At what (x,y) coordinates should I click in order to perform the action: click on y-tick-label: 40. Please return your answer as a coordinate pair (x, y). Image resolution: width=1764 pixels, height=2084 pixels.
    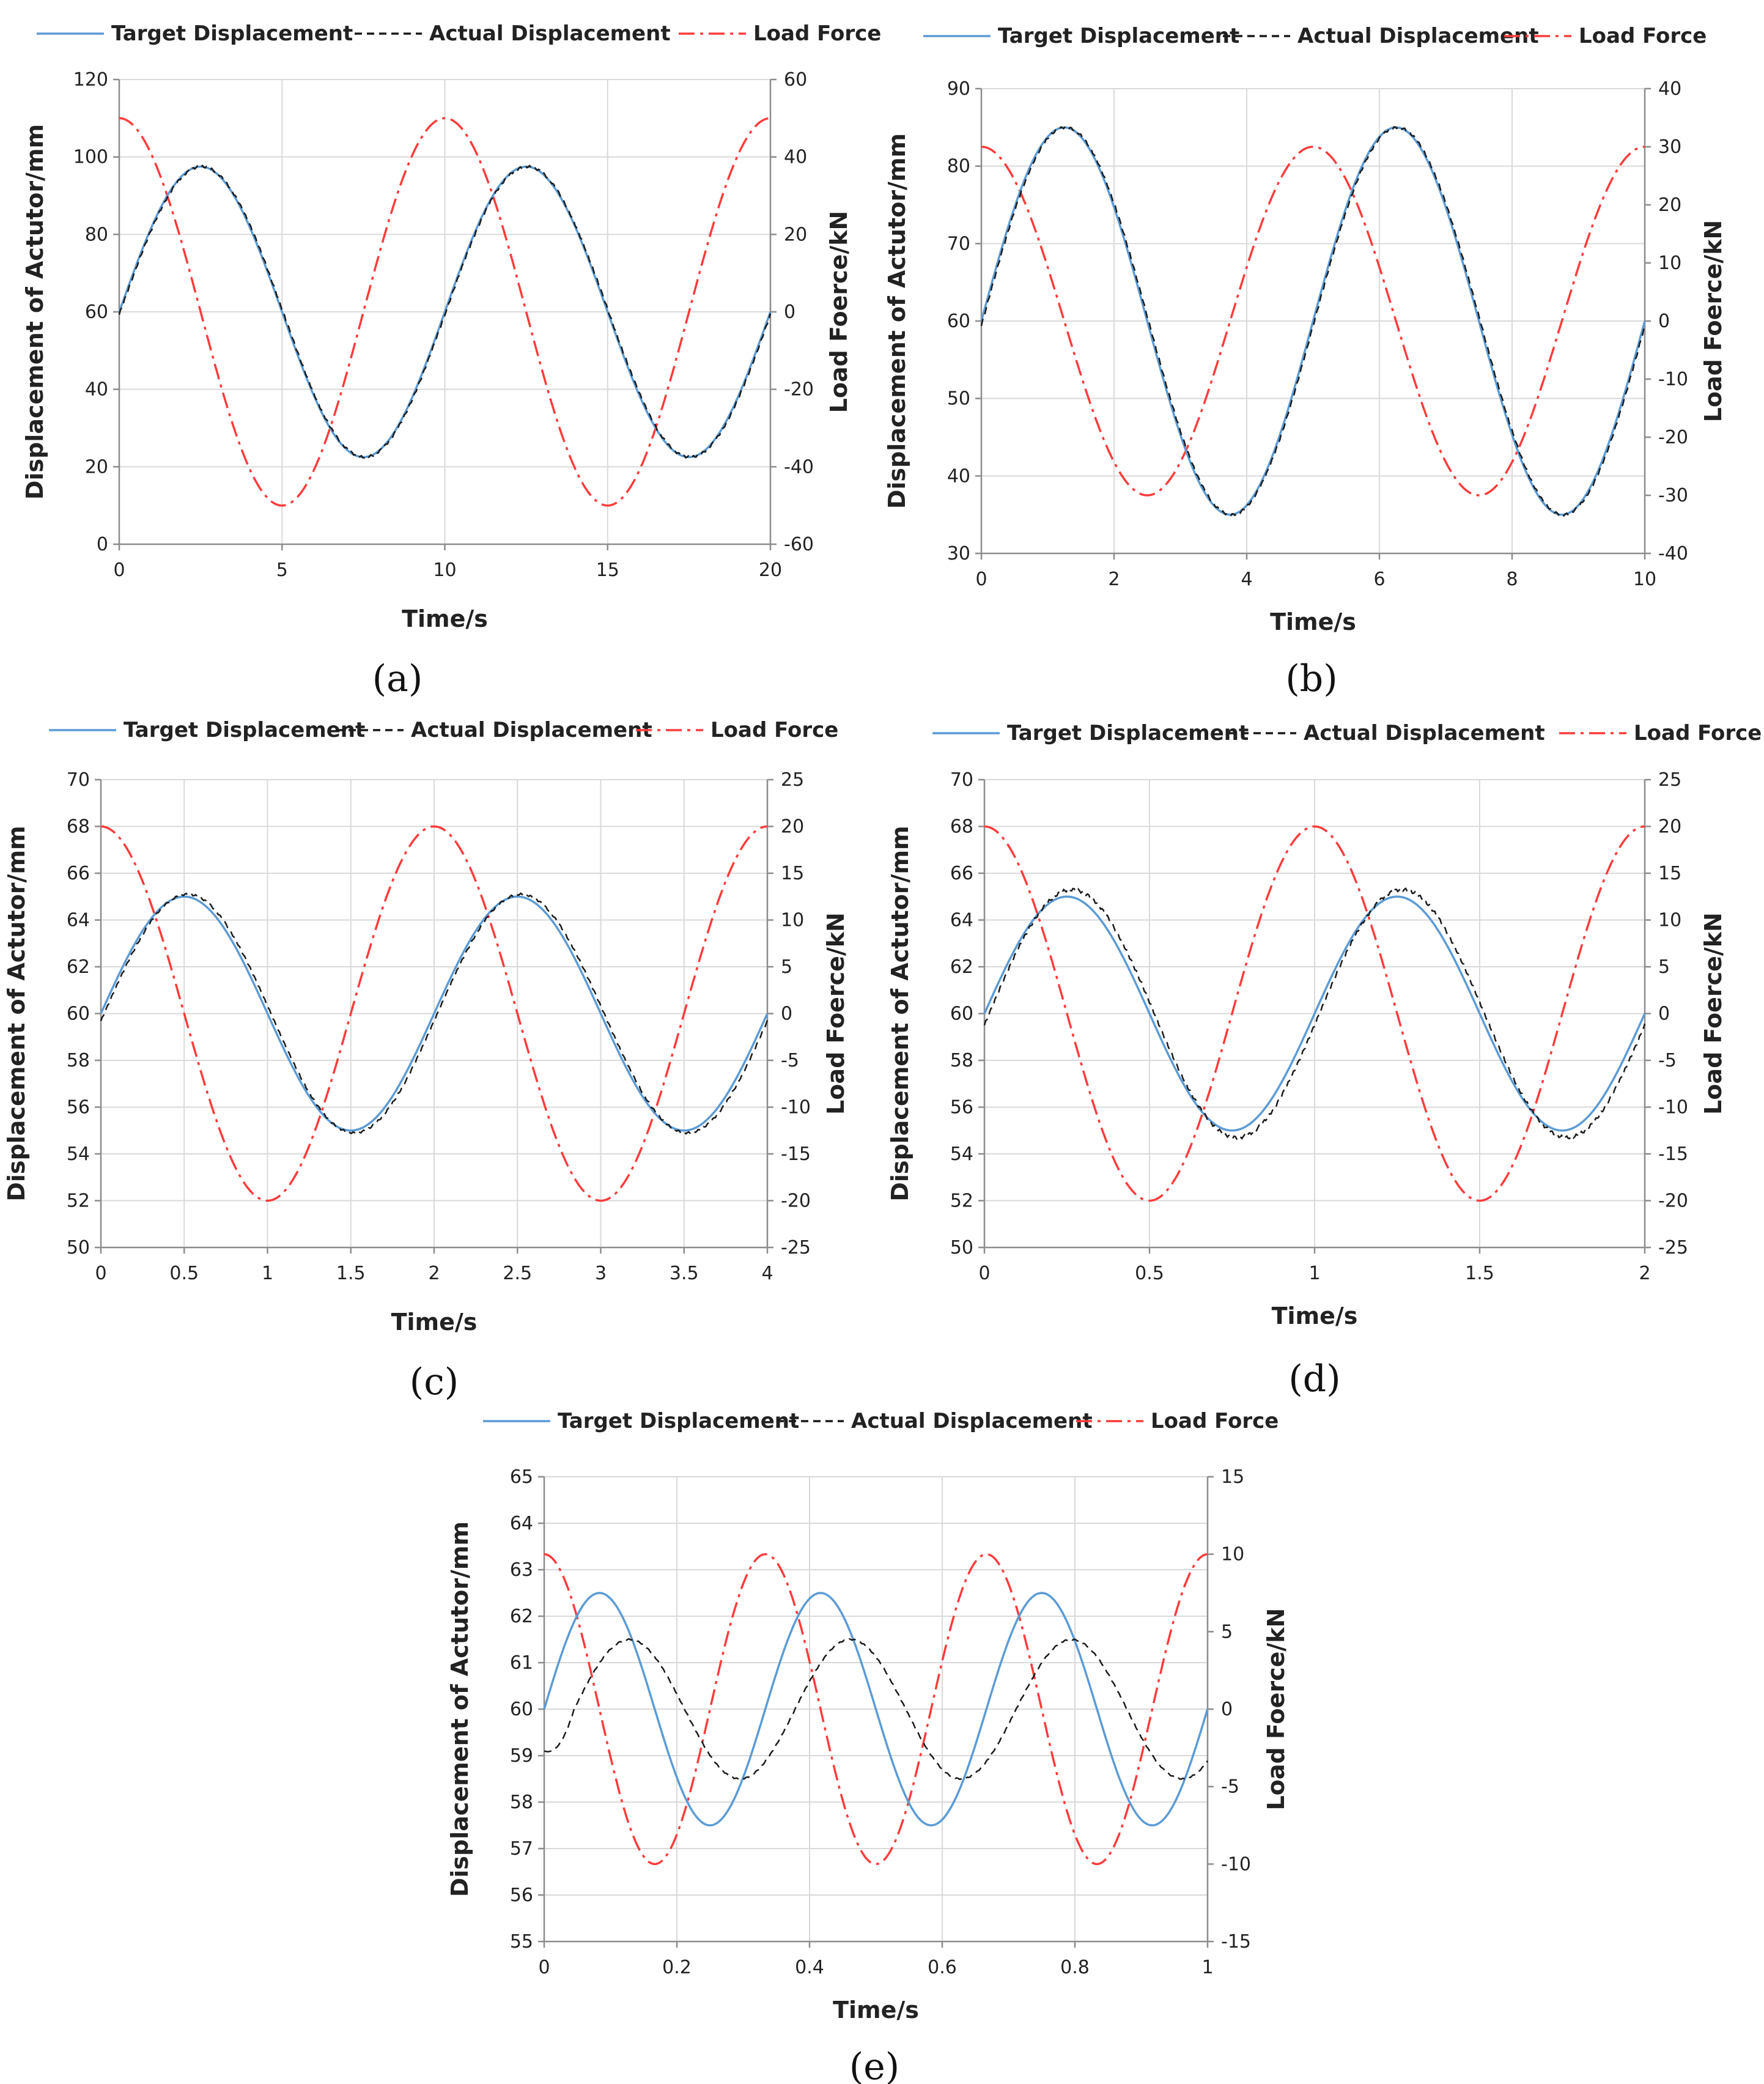
    Looking at the image, I should click on (97, 390).